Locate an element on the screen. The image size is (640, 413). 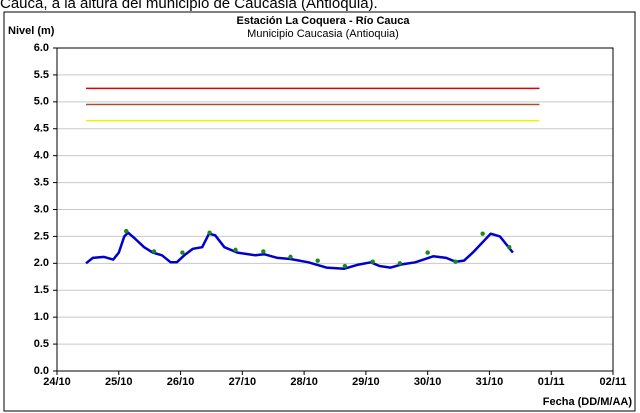
x-tick-label: 28/10 is located at coordinates (304, 382).